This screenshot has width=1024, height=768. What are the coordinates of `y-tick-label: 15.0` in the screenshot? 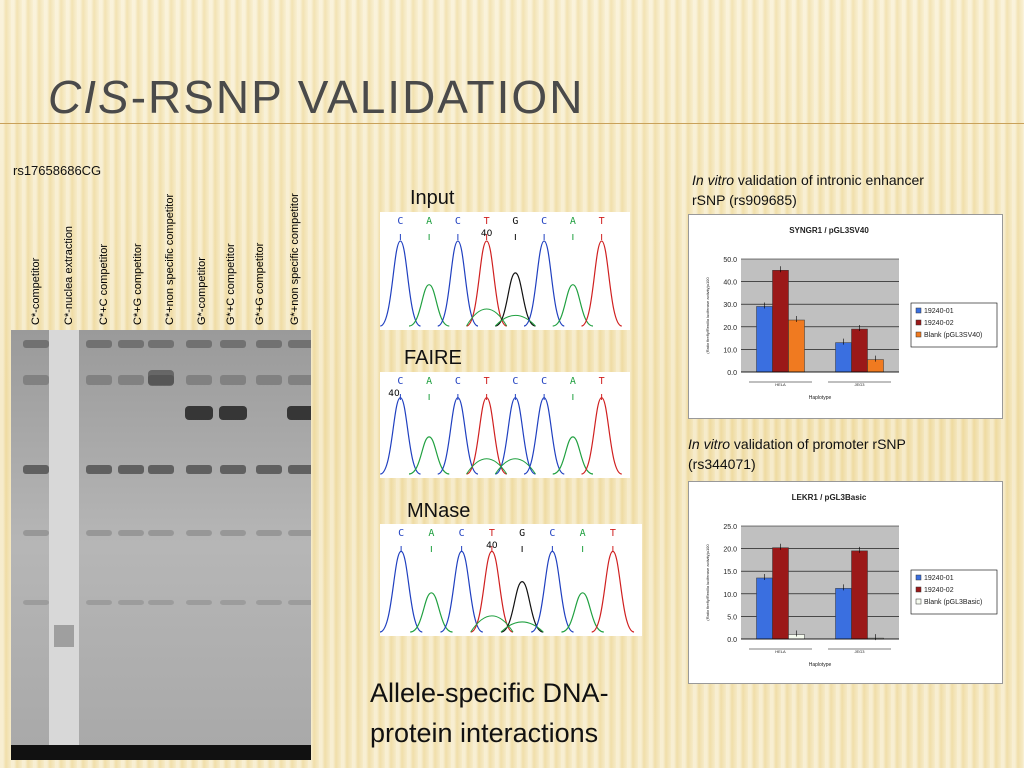 It's located at (730, 572).